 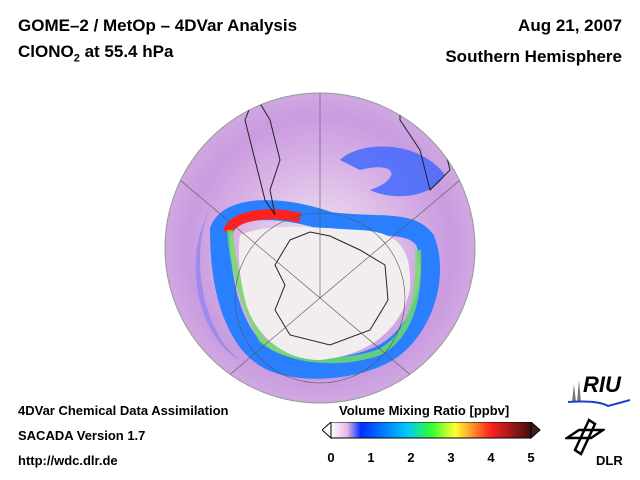 I want to click on colorbar-tick: 3, so click(x=451, y=457).